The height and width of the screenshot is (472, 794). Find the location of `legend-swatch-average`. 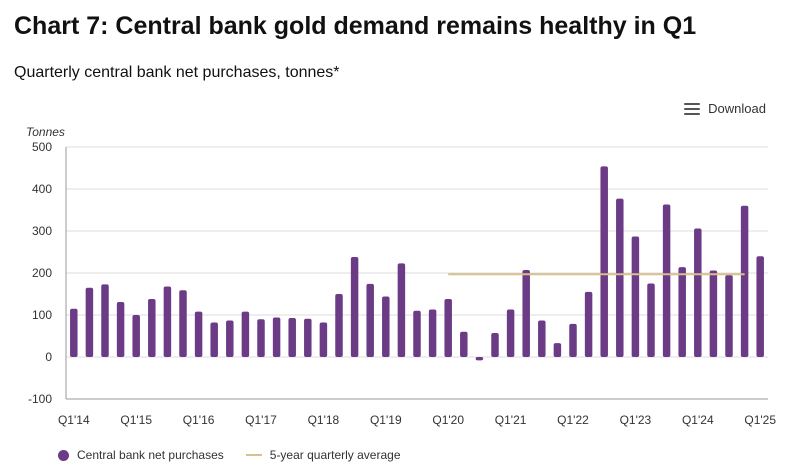

legend-swatch-average is located at coordinates (253, 455).